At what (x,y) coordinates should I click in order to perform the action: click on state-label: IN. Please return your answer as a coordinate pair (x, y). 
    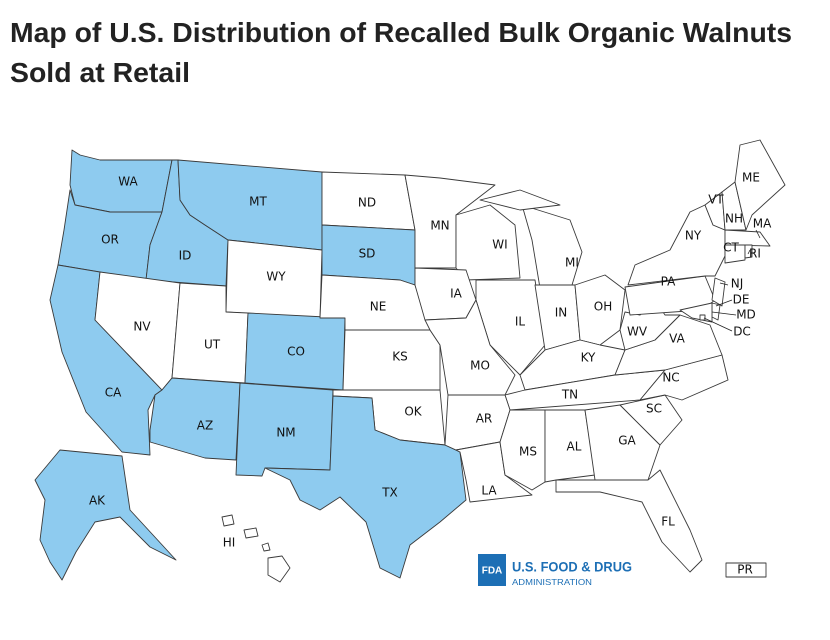
    Looking at the image, I should click on (561, 313).